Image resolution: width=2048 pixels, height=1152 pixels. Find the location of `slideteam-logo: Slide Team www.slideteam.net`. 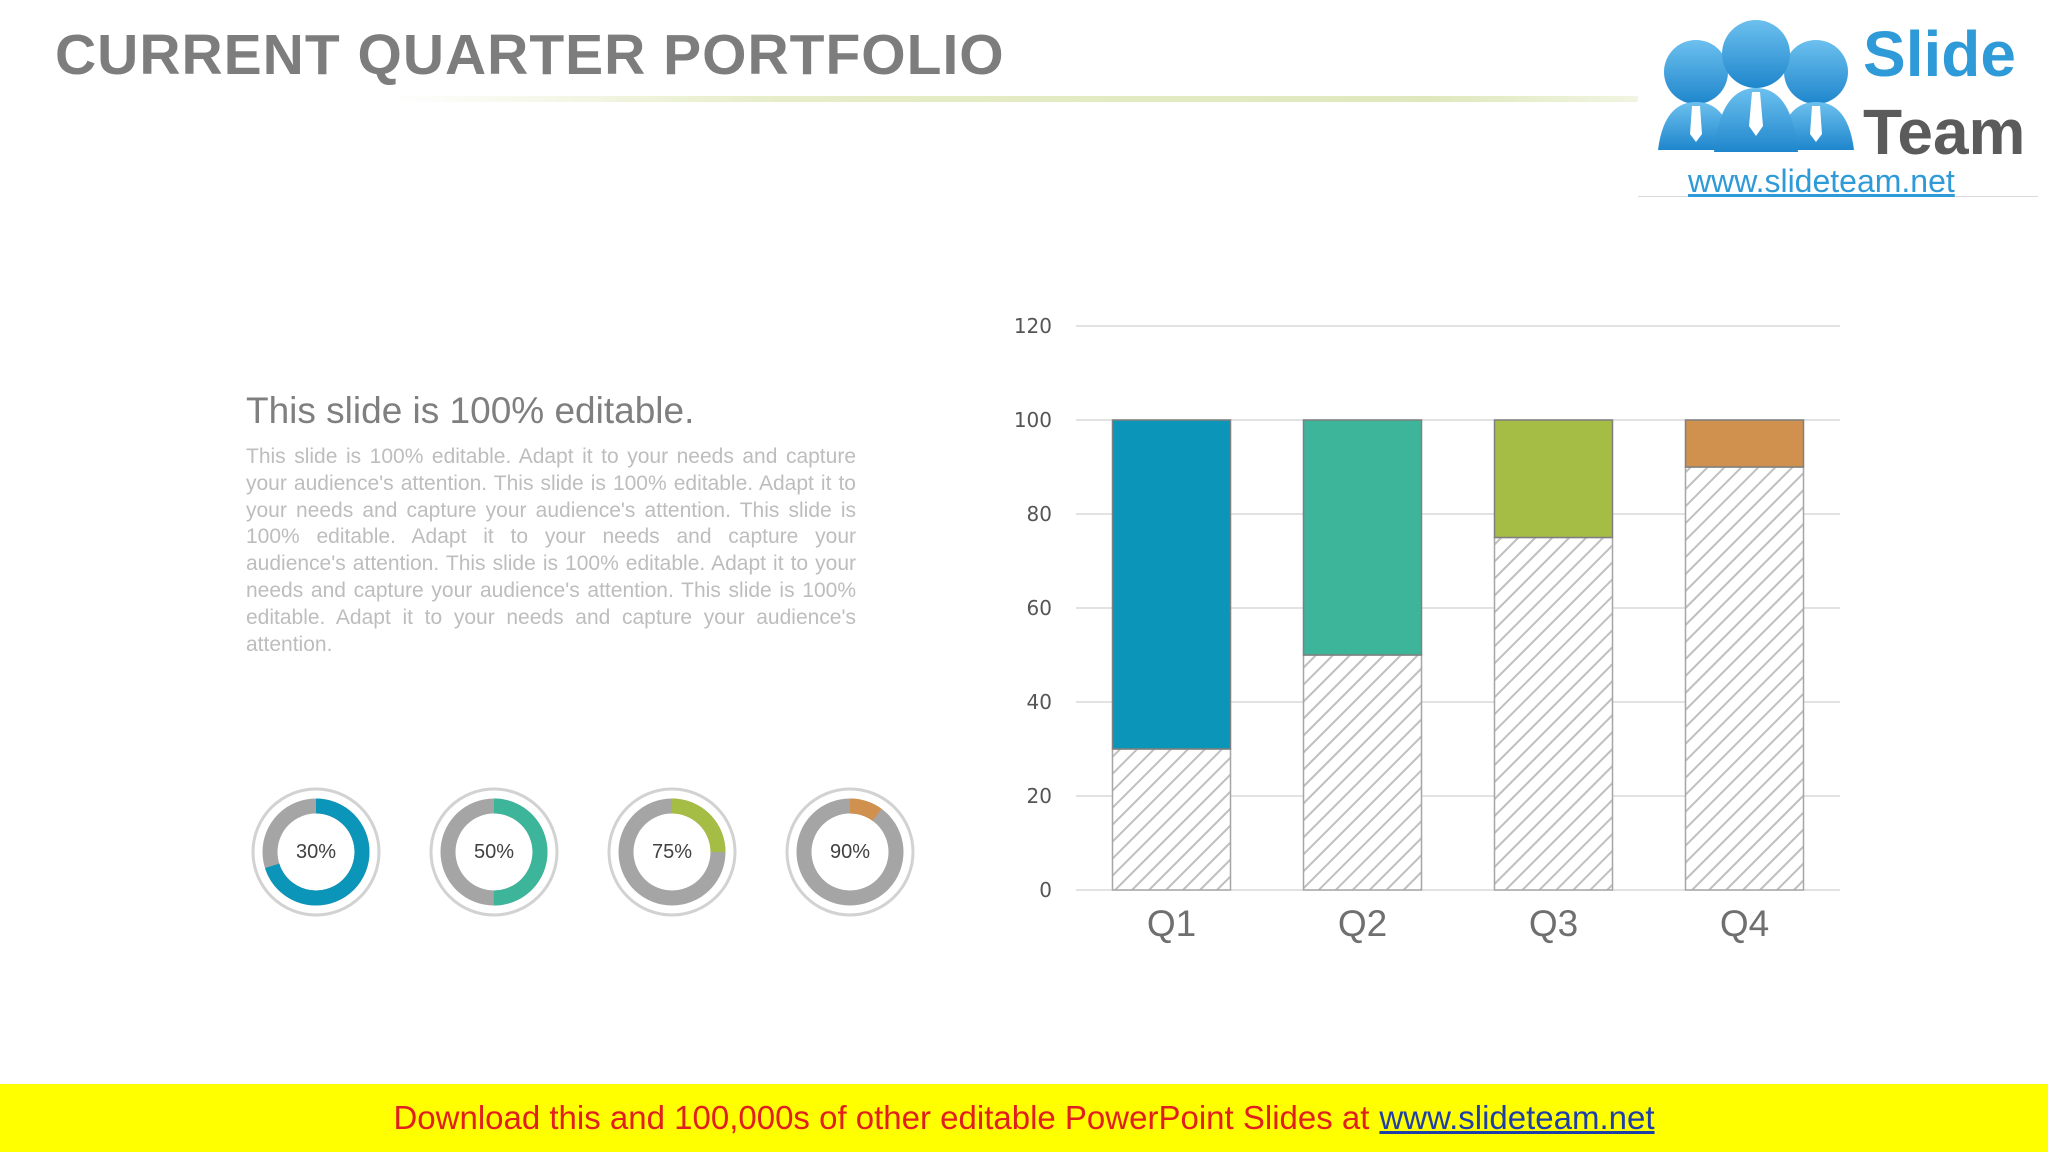

slideteam-logo: Slide Team www.slideteam.net is located at coordinates (1838, 99).